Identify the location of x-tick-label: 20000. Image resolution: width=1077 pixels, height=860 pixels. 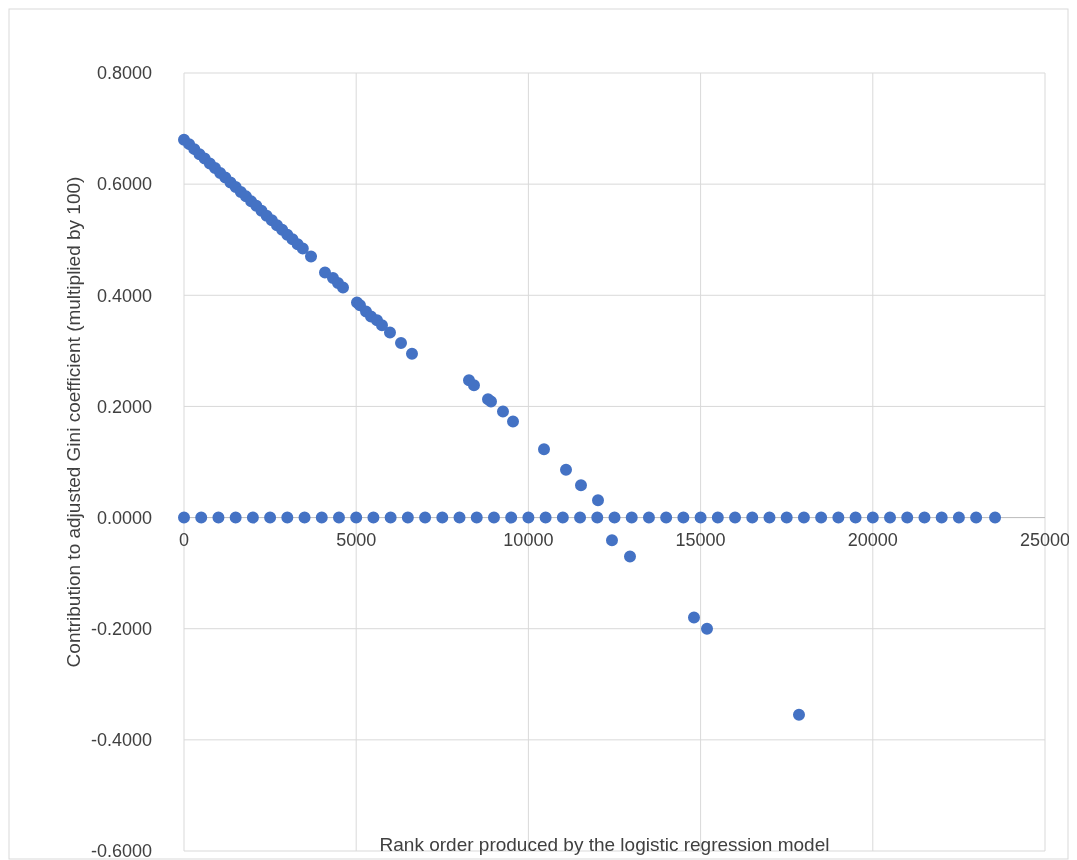
(872, 539).